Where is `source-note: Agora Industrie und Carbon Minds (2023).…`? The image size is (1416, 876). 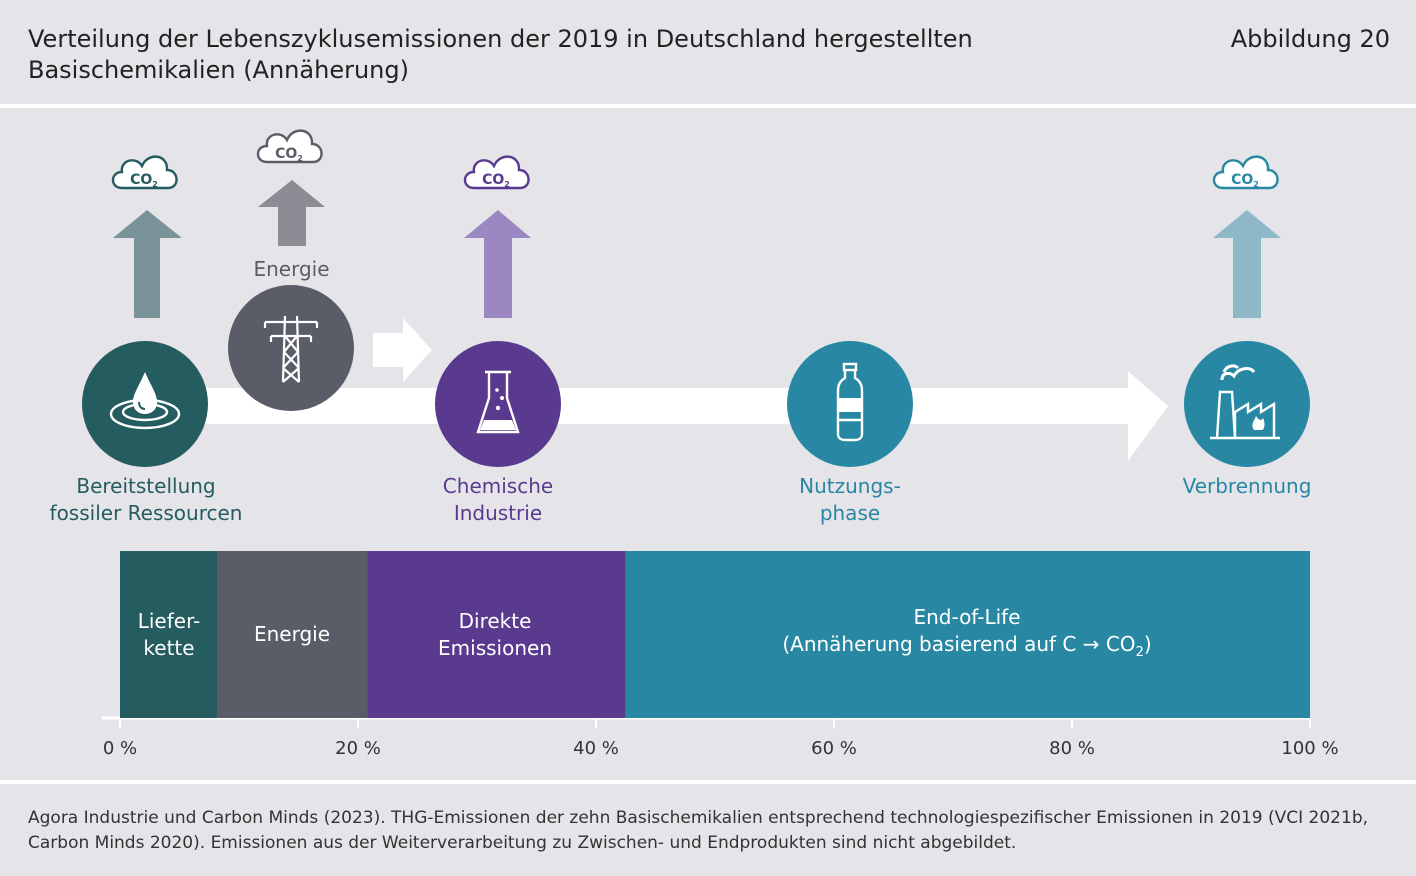
source-note: Agora Industrie und Carbon Minds (2023).… is located at coordinates (698, 830).